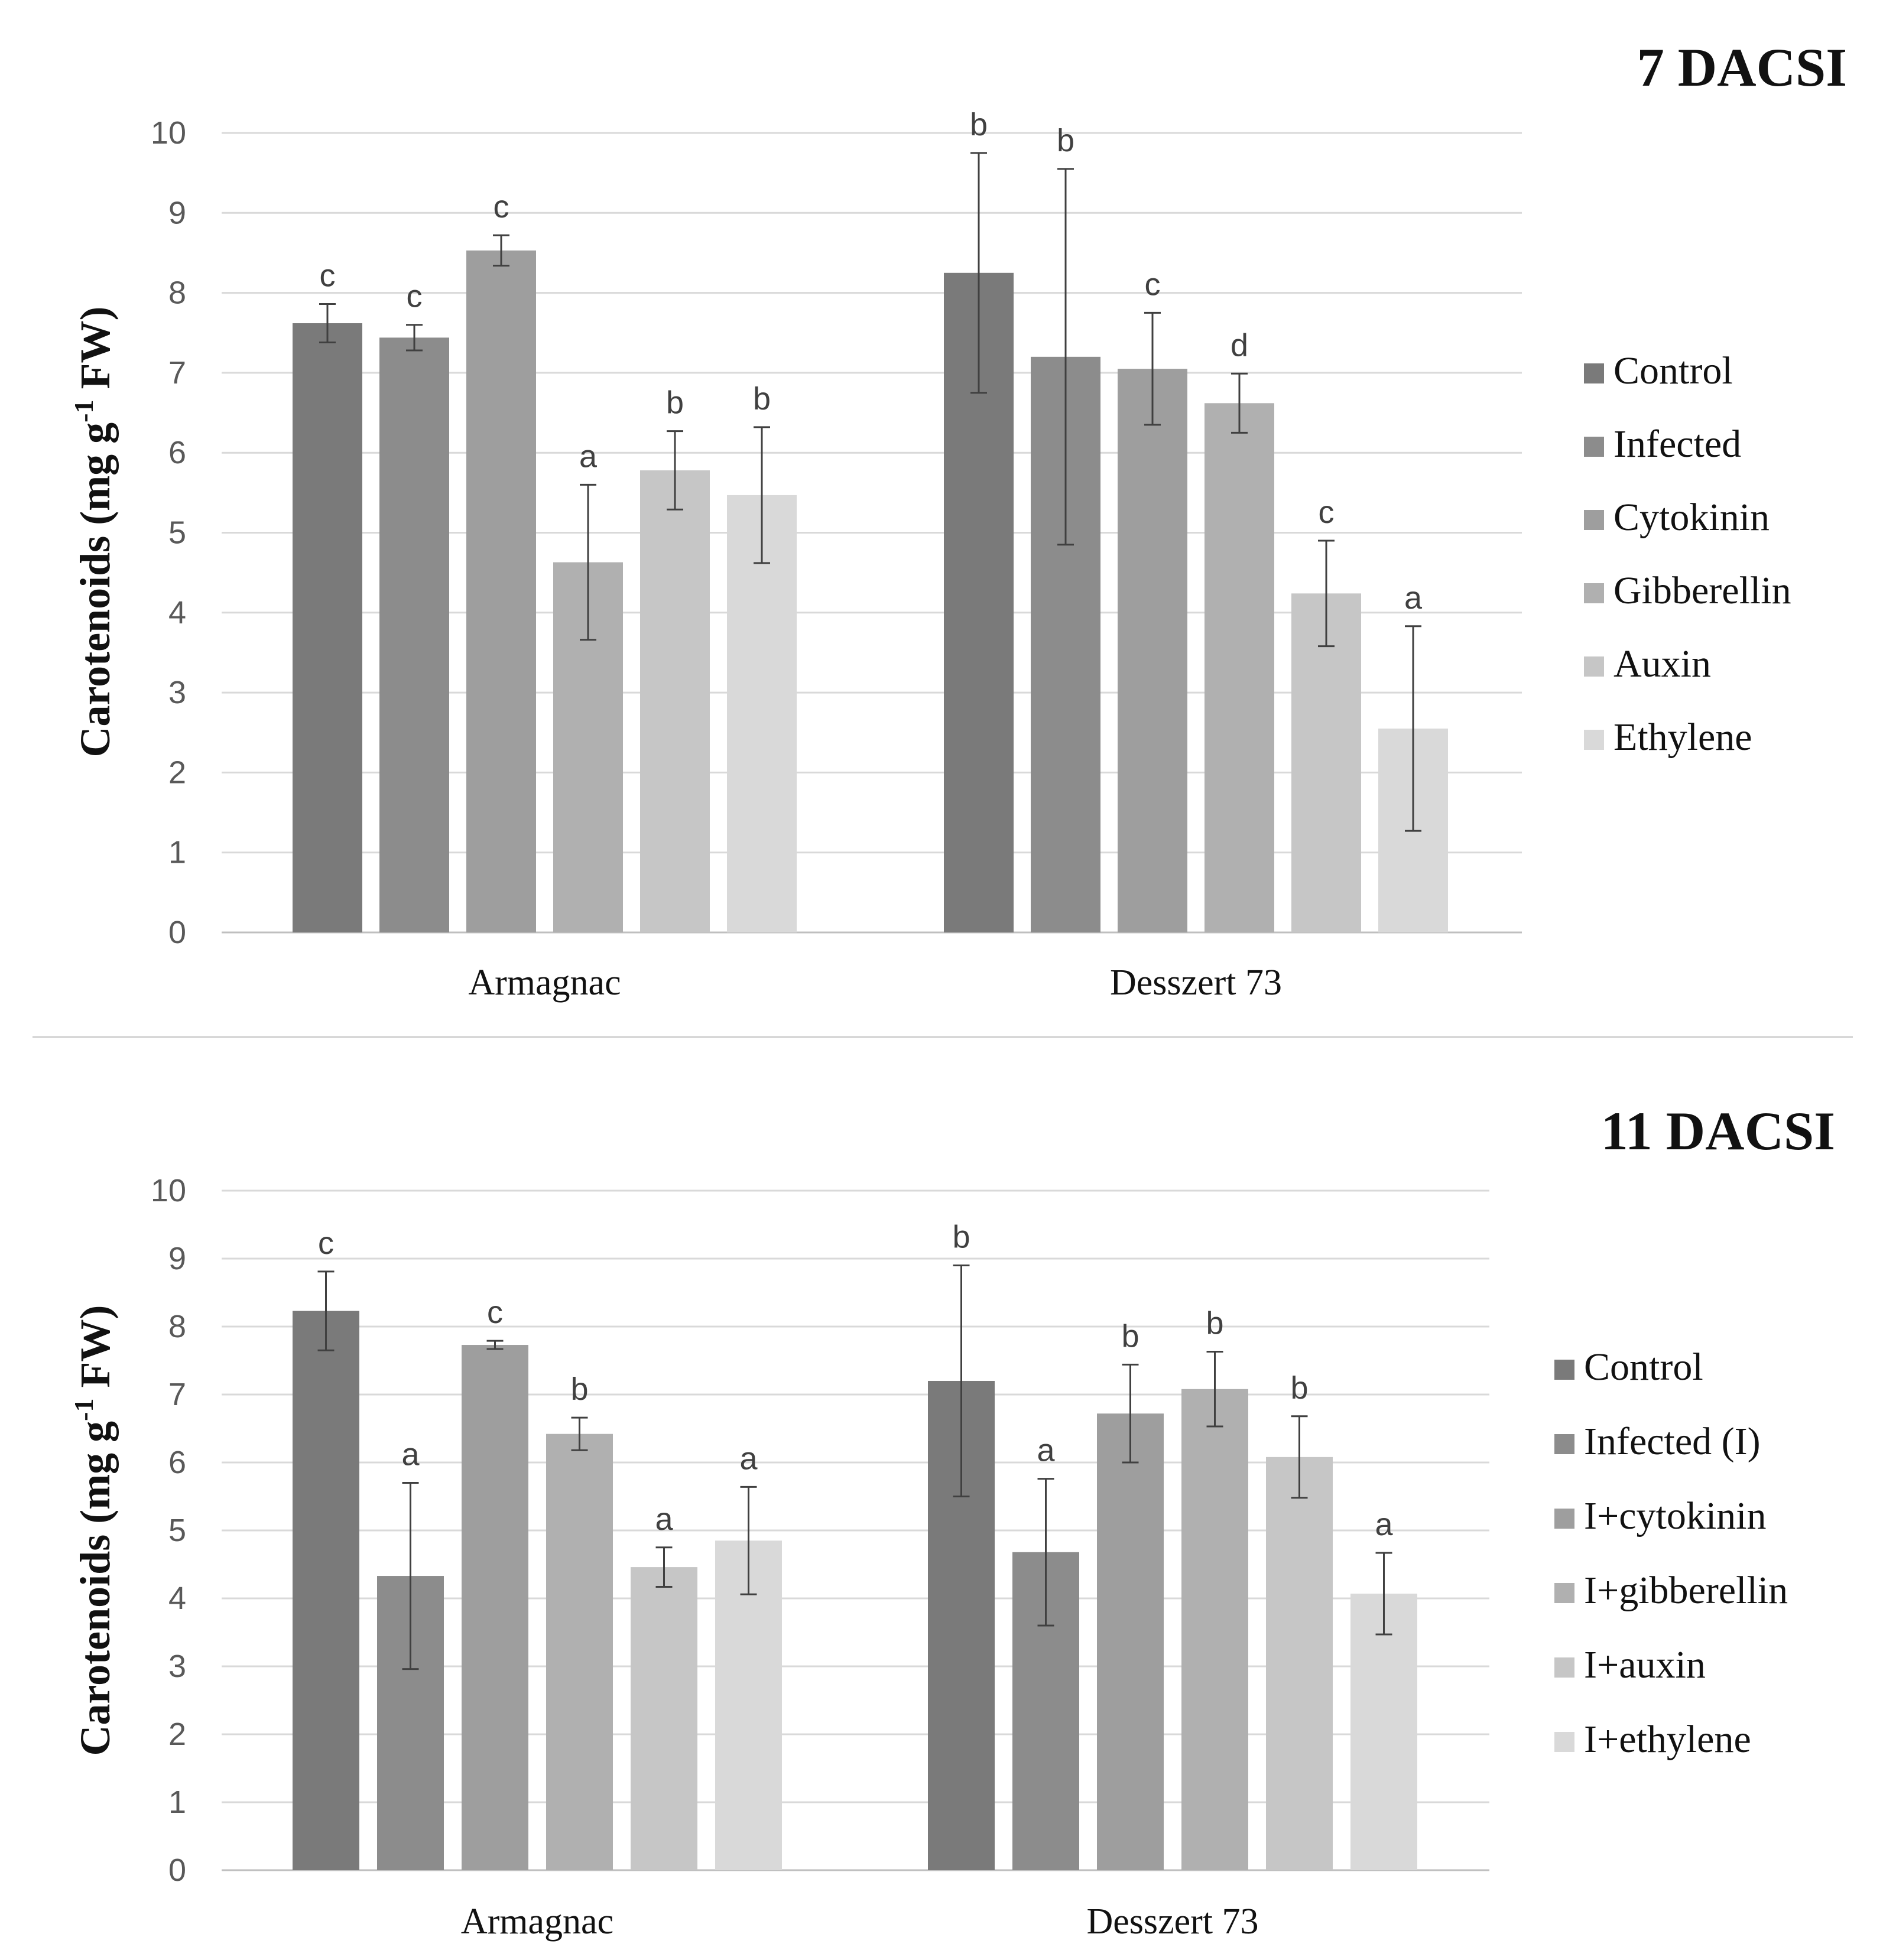 The width and height of the screenshot is (1883, 1960). I want to click on legend-label: Auxin, so click(1662, 663).